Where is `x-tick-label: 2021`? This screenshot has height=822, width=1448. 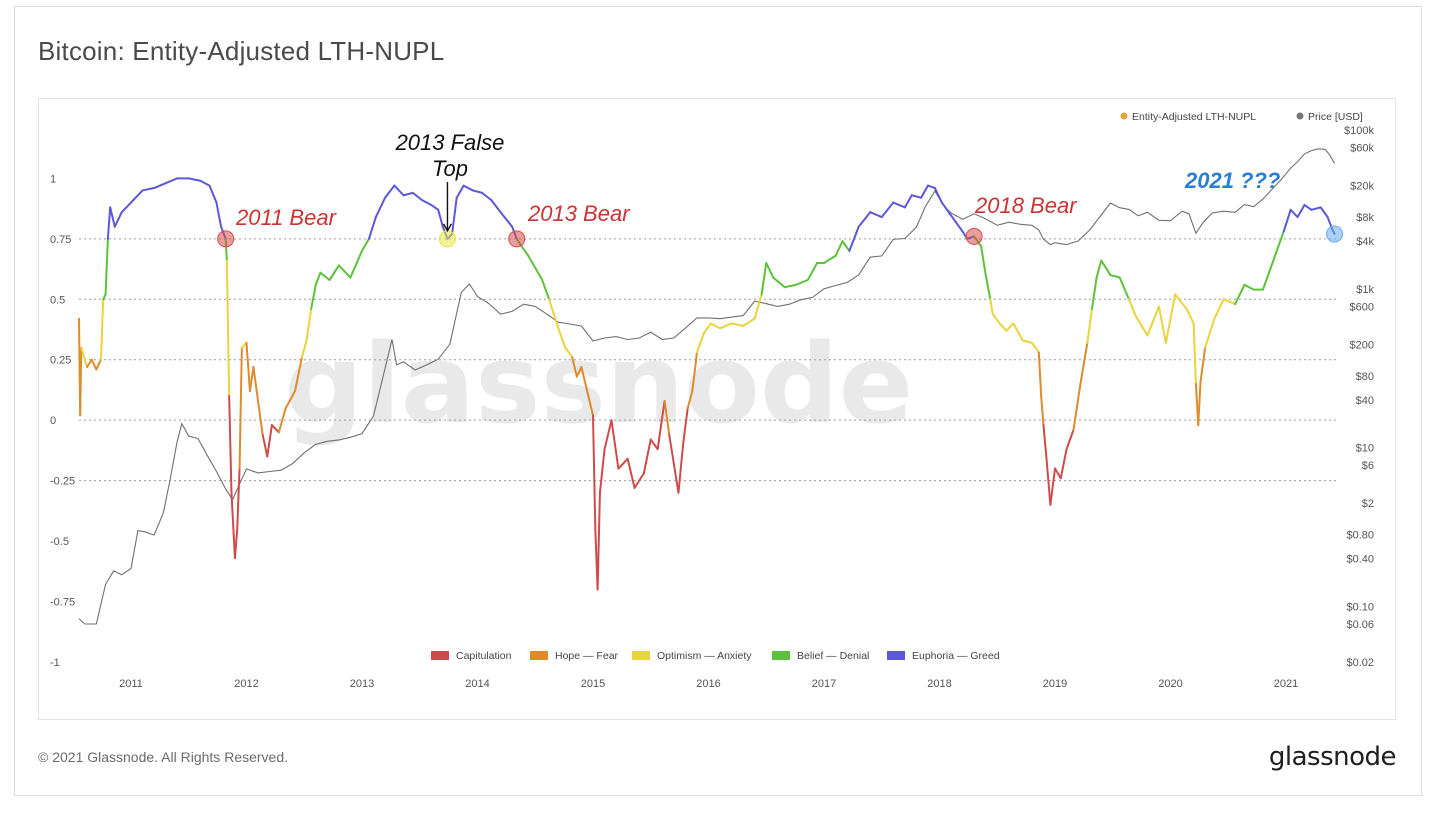
x-tick-label: 2021 is located at coordinates (1286, 684).